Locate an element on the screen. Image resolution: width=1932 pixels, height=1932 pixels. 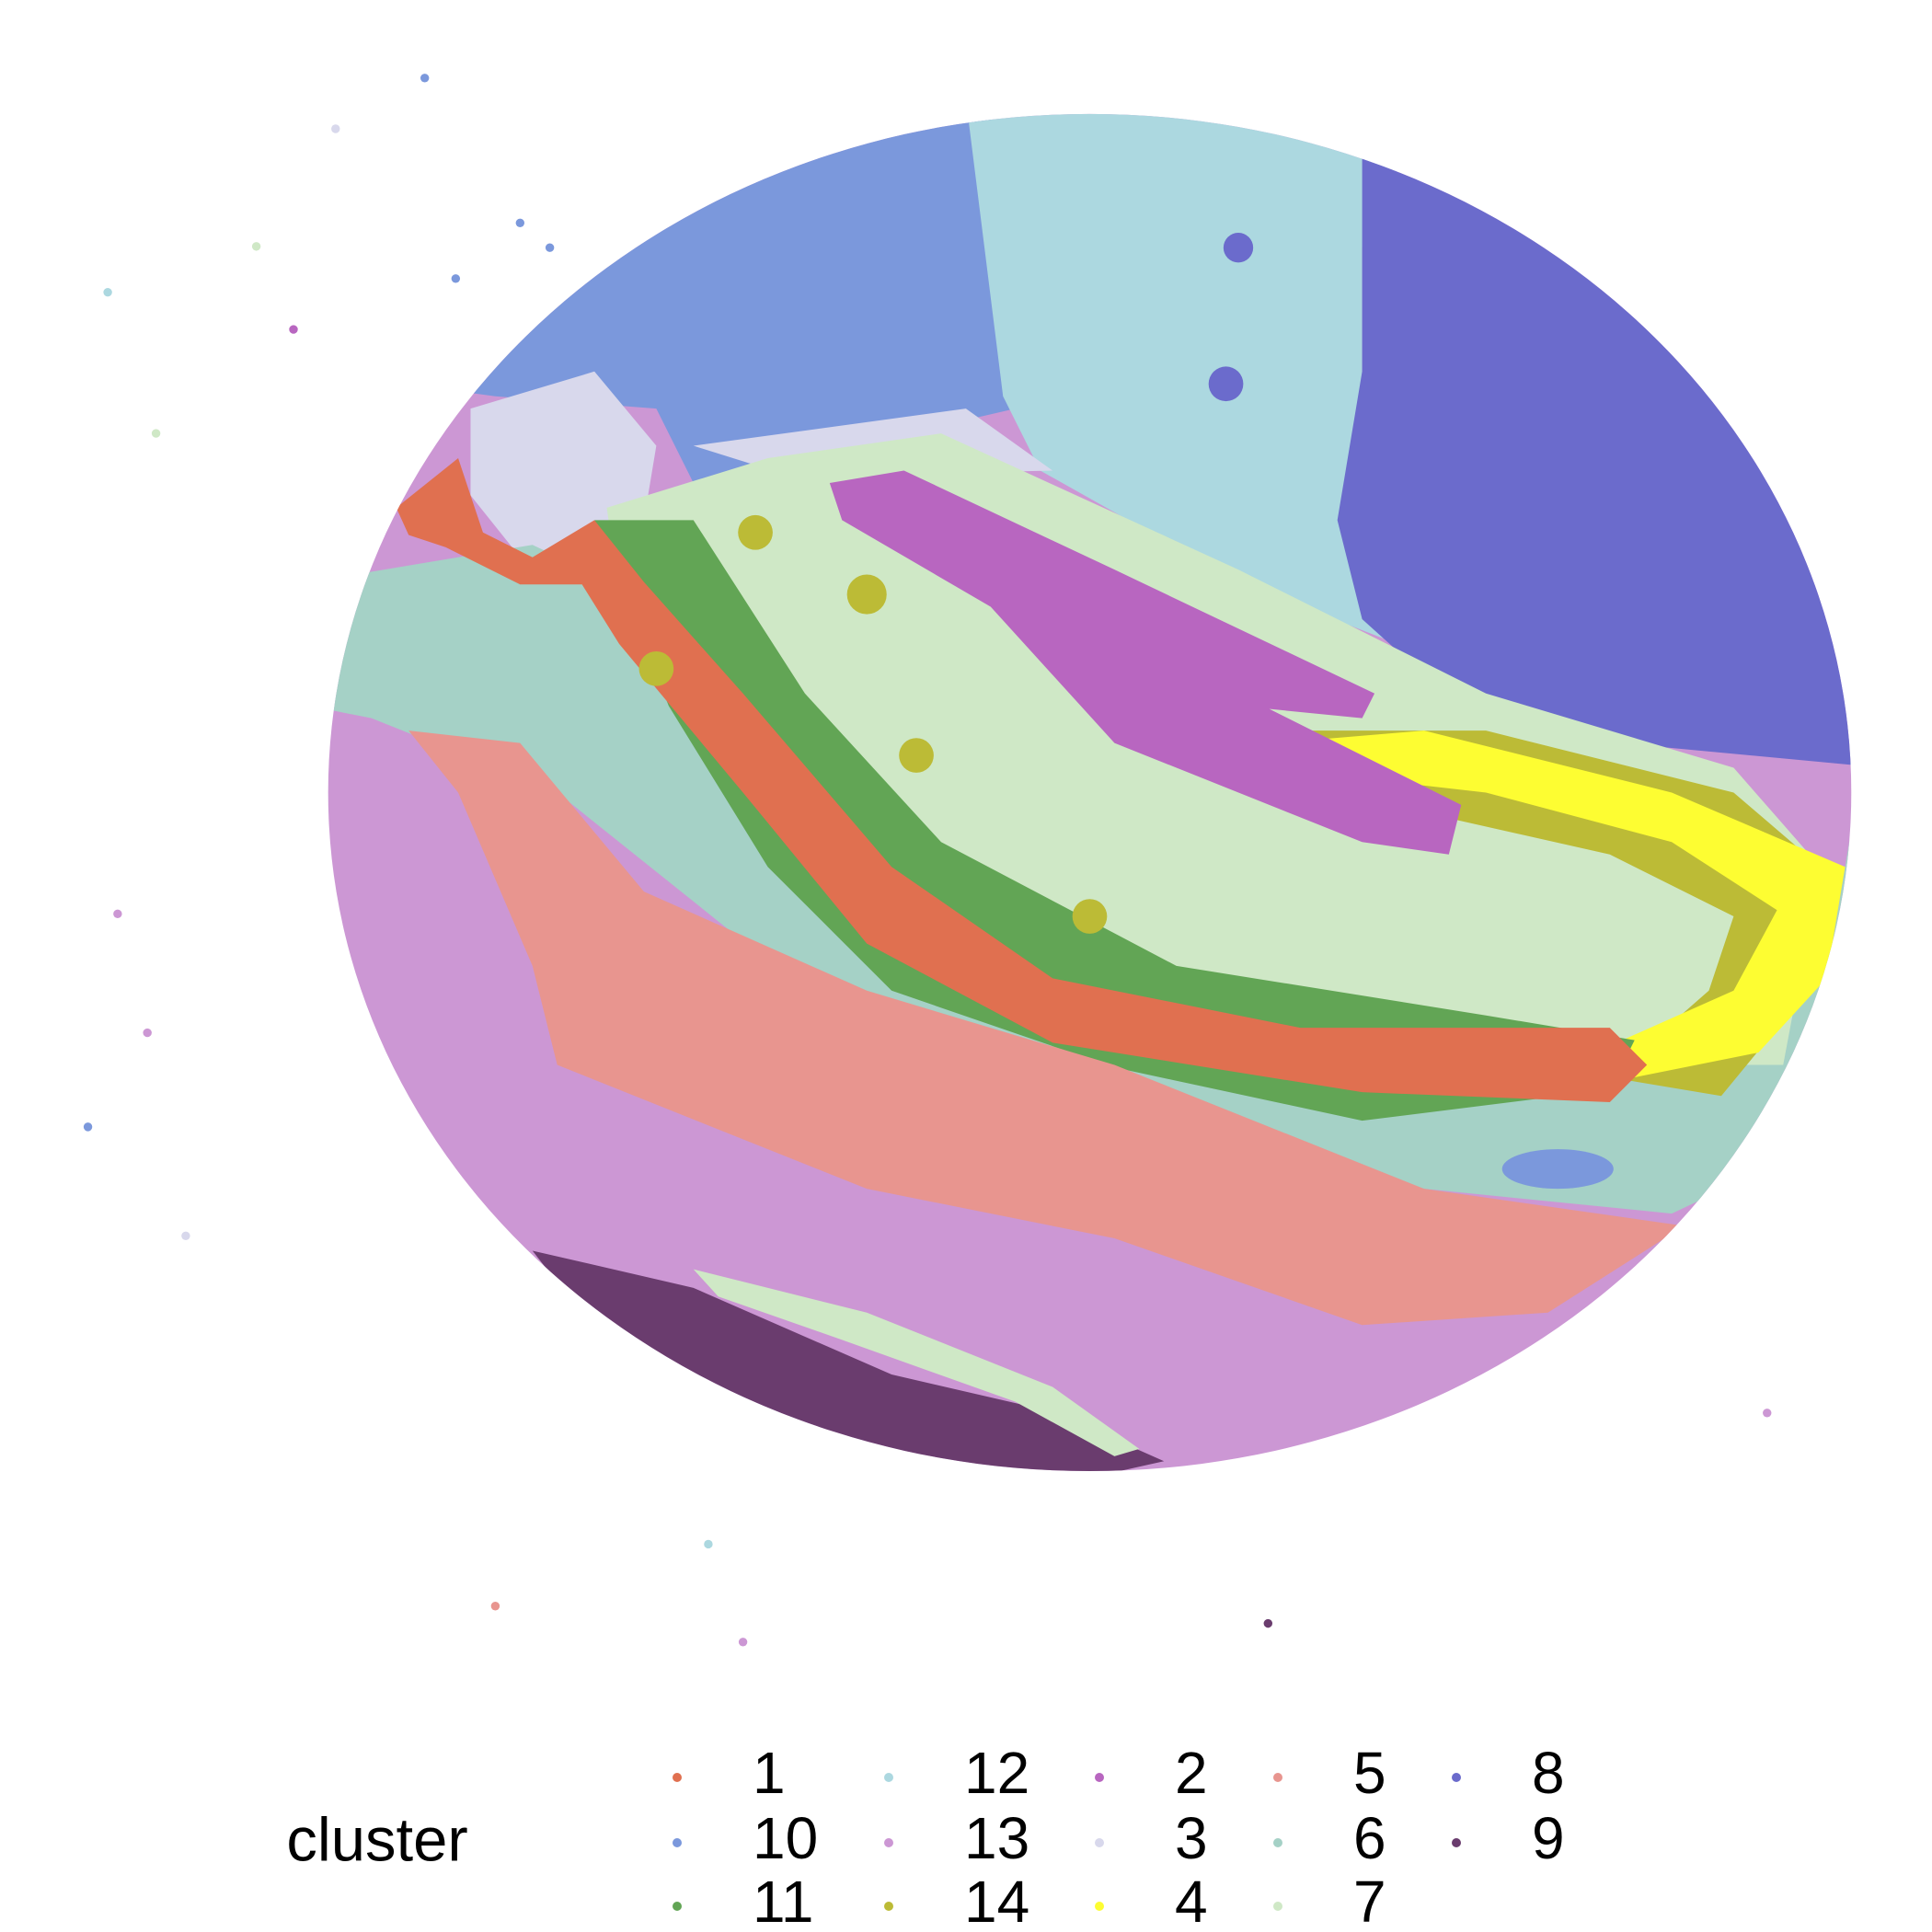
legend-label: 1 is located at coordinates (769, 1773).